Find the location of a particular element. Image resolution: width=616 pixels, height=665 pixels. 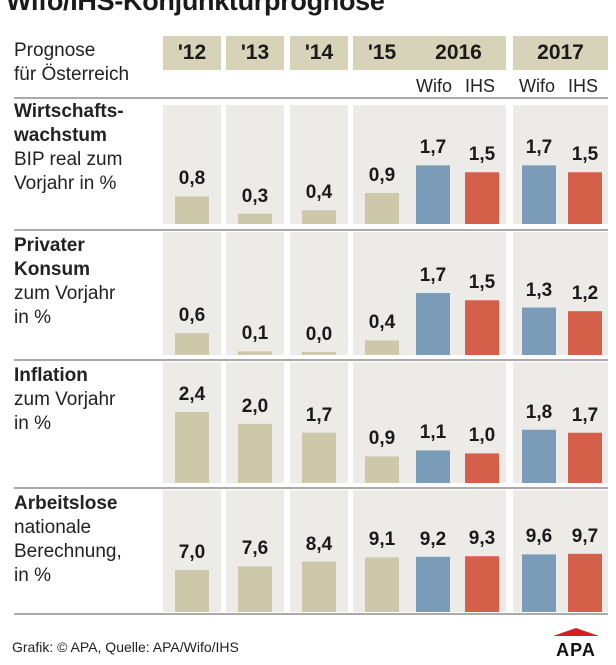

data-label: 9,2 is located at coordinates (433, 539).